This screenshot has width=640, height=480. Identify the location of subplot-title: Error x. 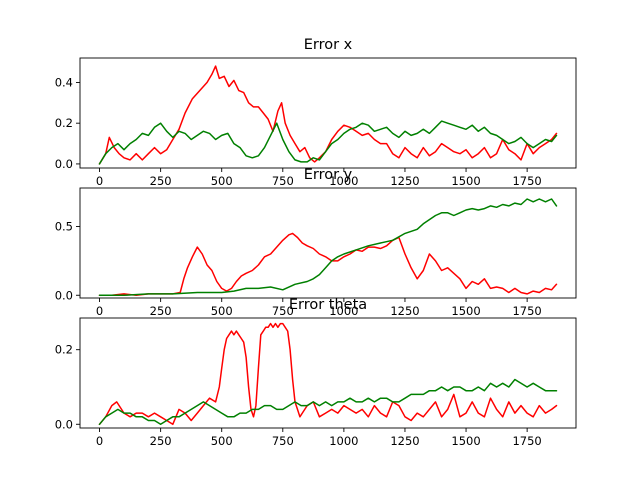
(328, 45).